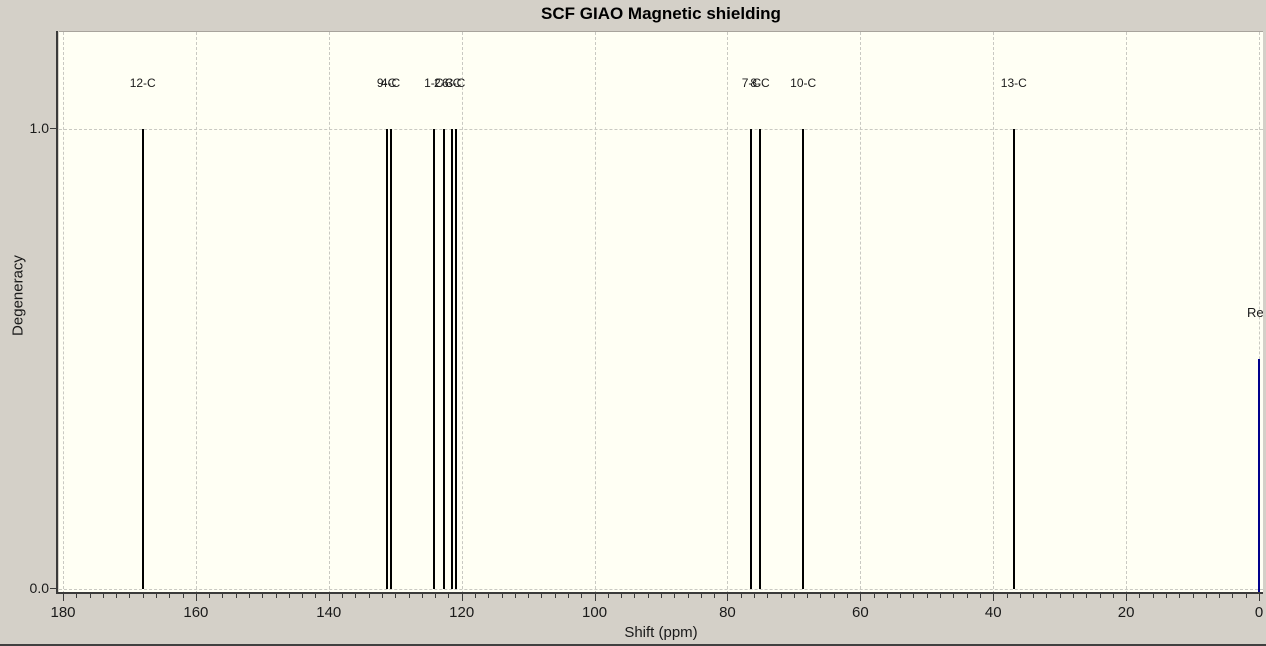 This screenshot has height=646, width=1266. Describe the element at coordinates (993, 612) in the screenshot. I see `x-tick-label: 40` at that location.